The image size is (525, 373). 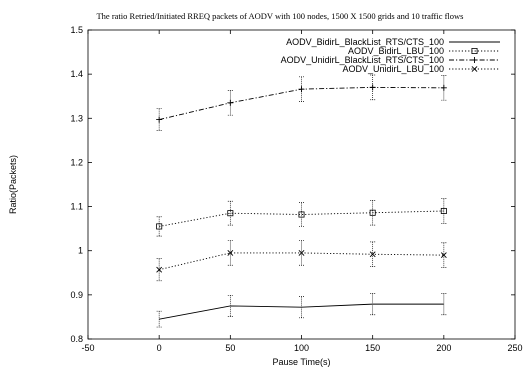 I want to click on legend-label: AODV_BidirL_LBU_100, so click(x=396, y=51).